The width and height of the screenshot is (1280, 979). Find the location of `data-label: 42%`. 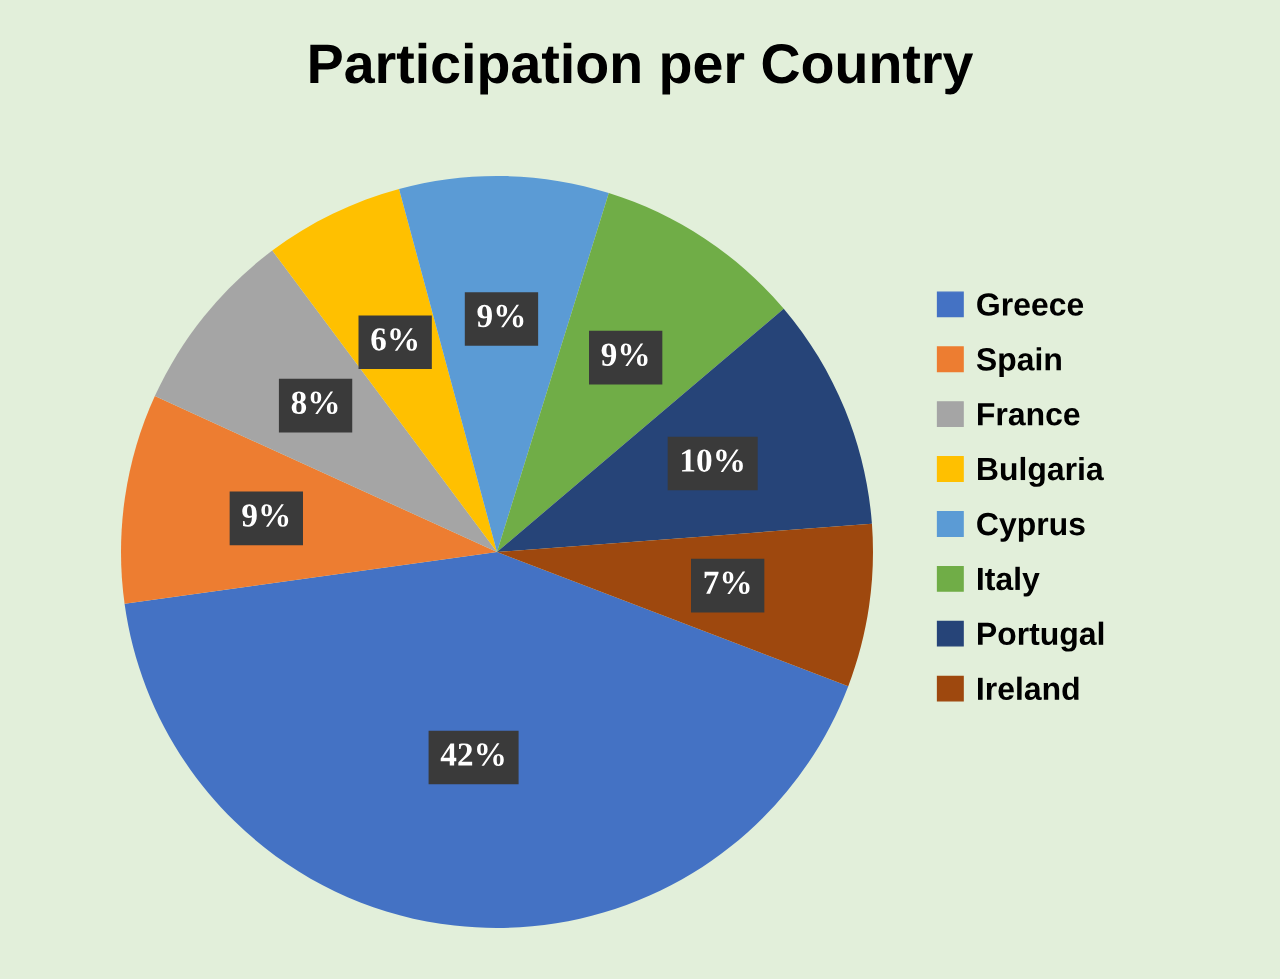

data-label: 42% is located at coordinates (472, 754).